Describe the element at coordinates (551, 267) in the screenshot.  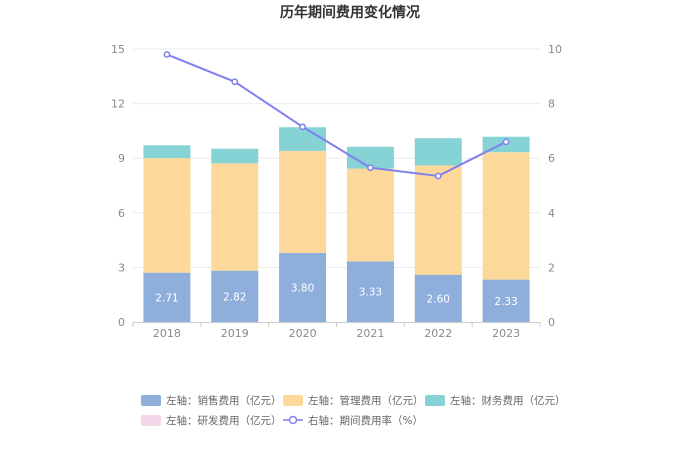
I see `y-right-tick-label: 2` at that location.